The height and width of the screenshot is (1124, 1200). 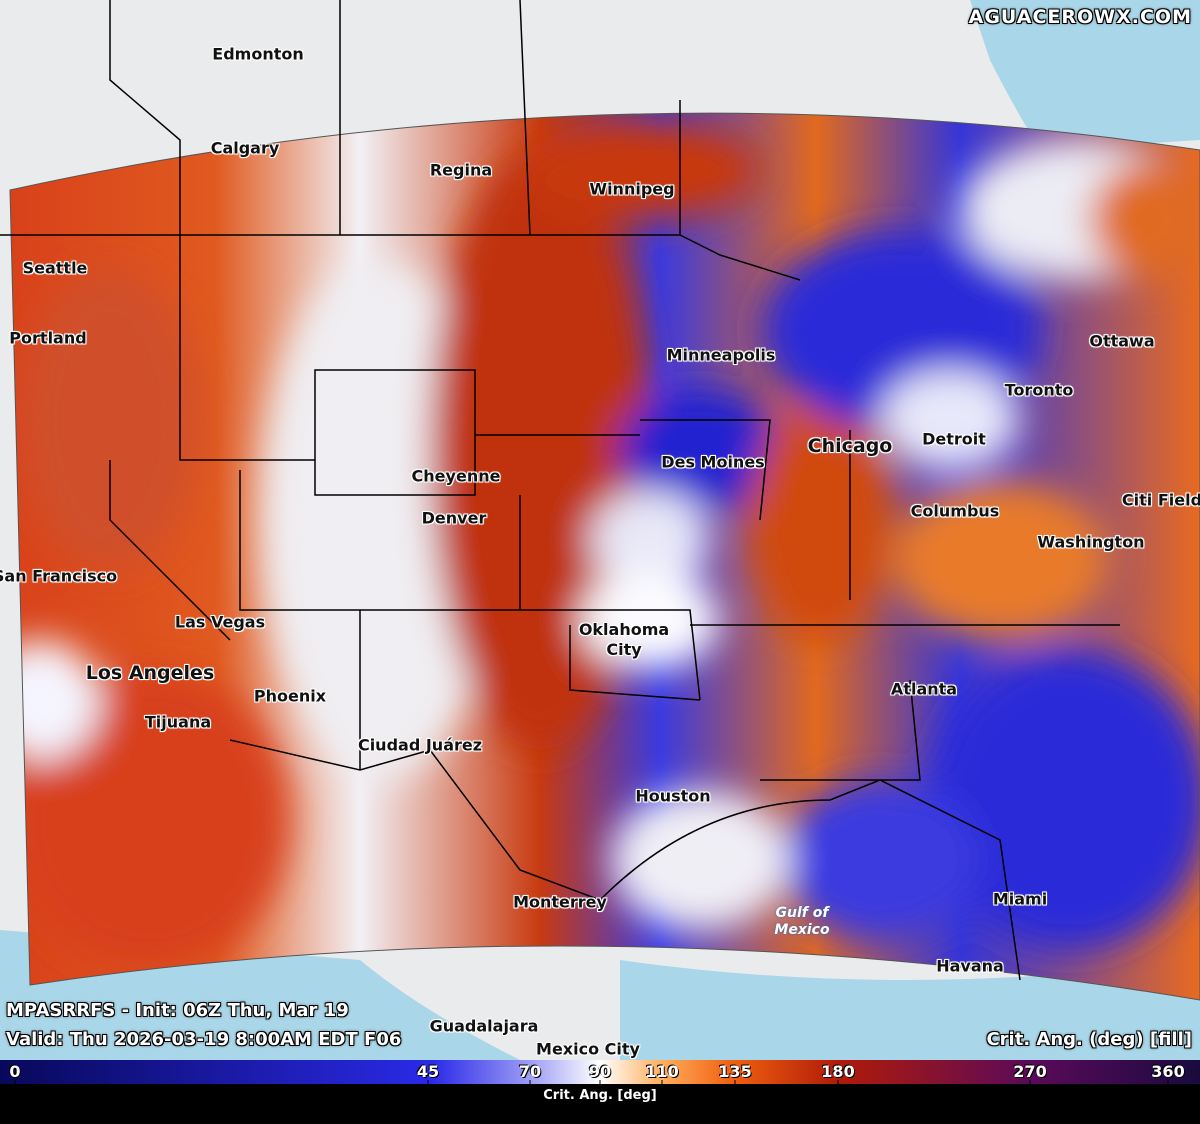 What do you see at coordinates (1080, 17) in the screenshot?
I see `brand: AGUACEROWX.COM` at bounding box center [1080, 17].